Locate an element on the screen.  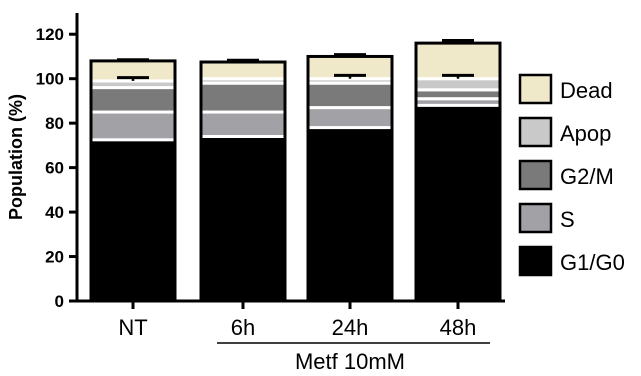
bar-segment-g1-g0-48h is located at coordinates (458, 203).